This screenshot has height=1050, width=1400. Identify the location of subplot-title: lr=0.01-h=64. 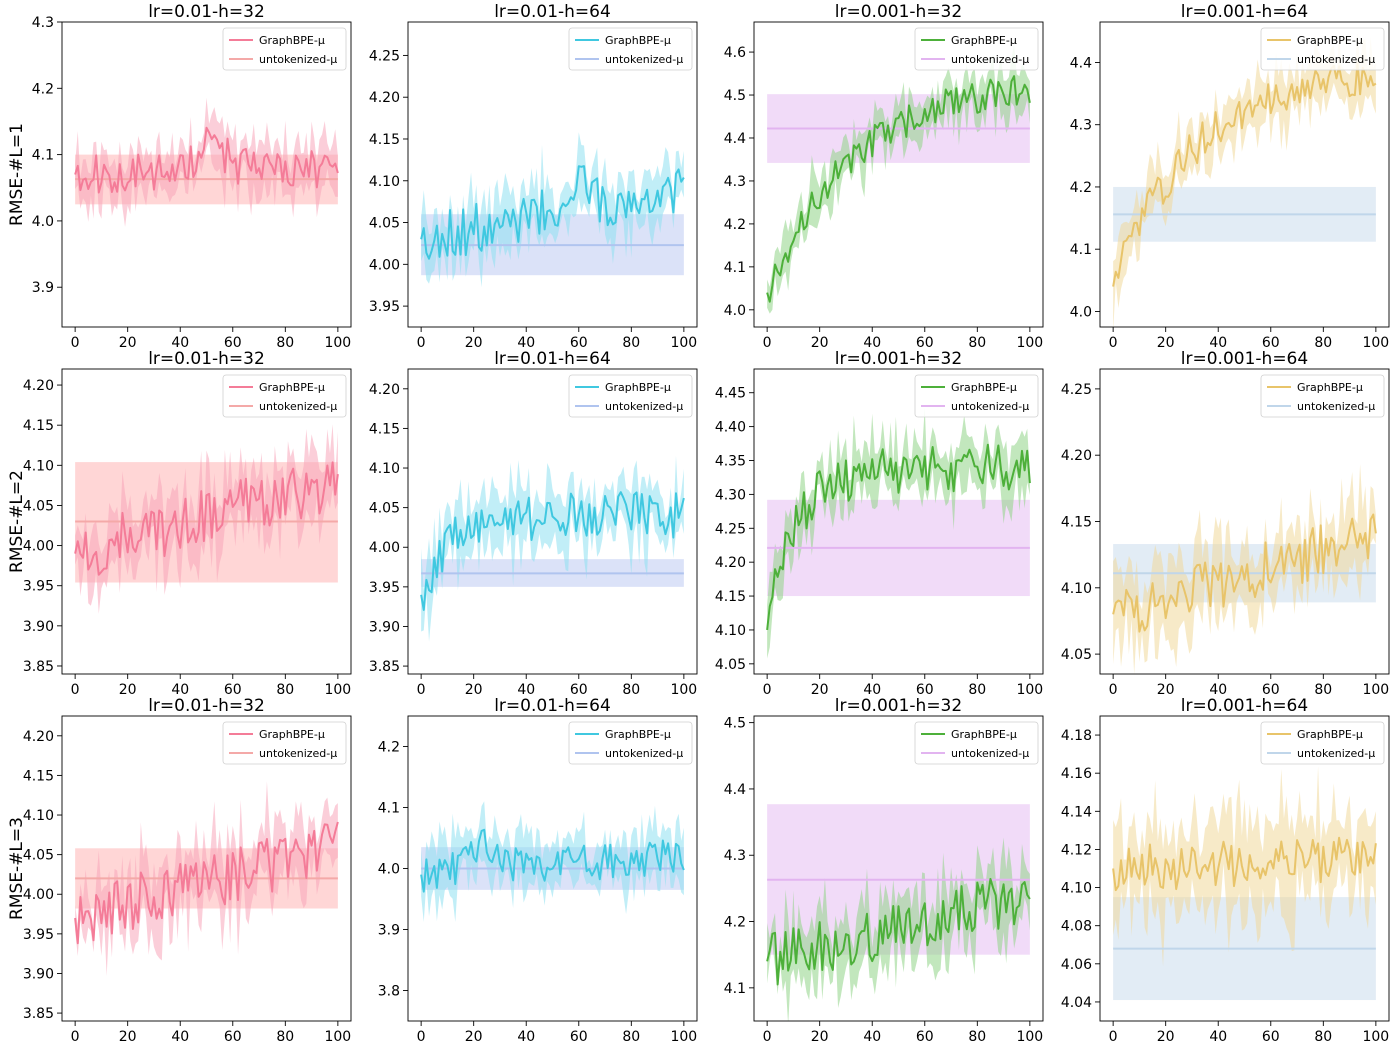
(552, 12).